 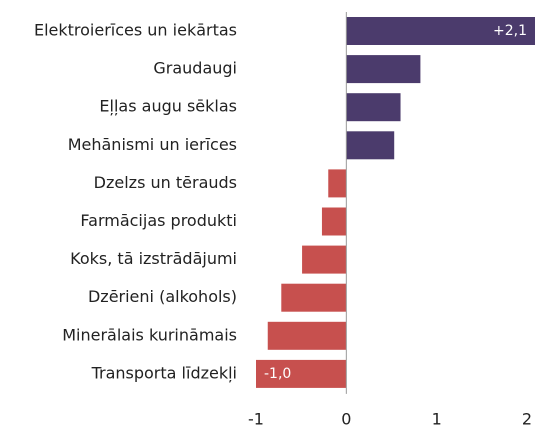 I want to click on x-tick-label: 2, so click(x=527, y=419).